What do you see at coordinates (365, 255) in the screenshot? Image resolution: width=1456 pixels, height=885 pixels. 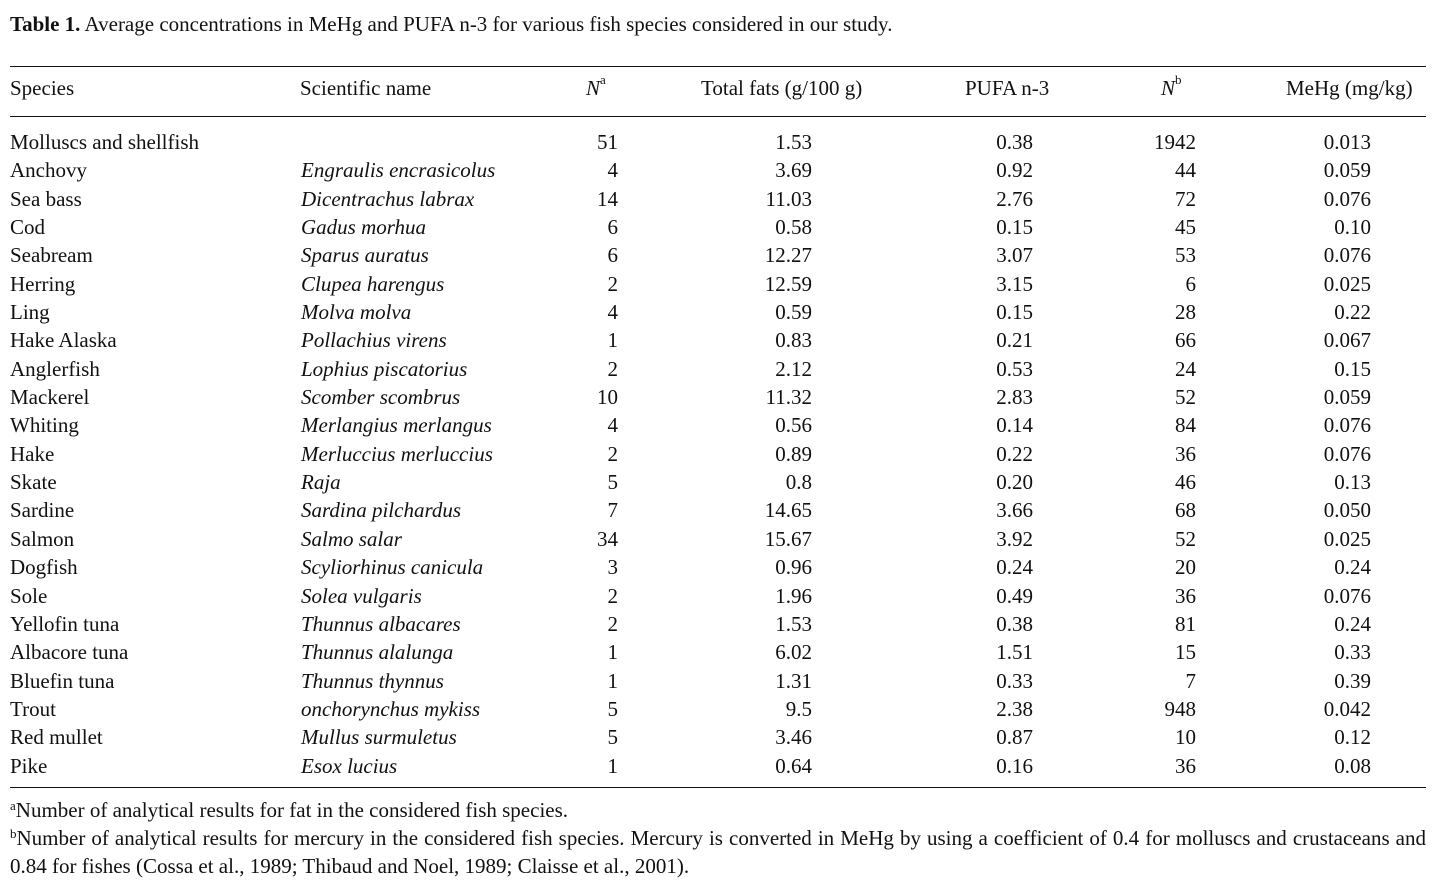 I see `cell-scientific-name: Sparus auratus` at bounding box center [365, 255].